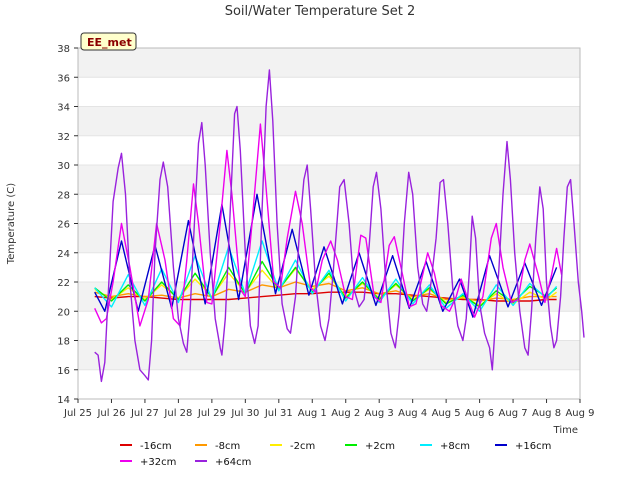 The image size is (640, 480). I want to click on series-line-+8cm, so click(326, 276).